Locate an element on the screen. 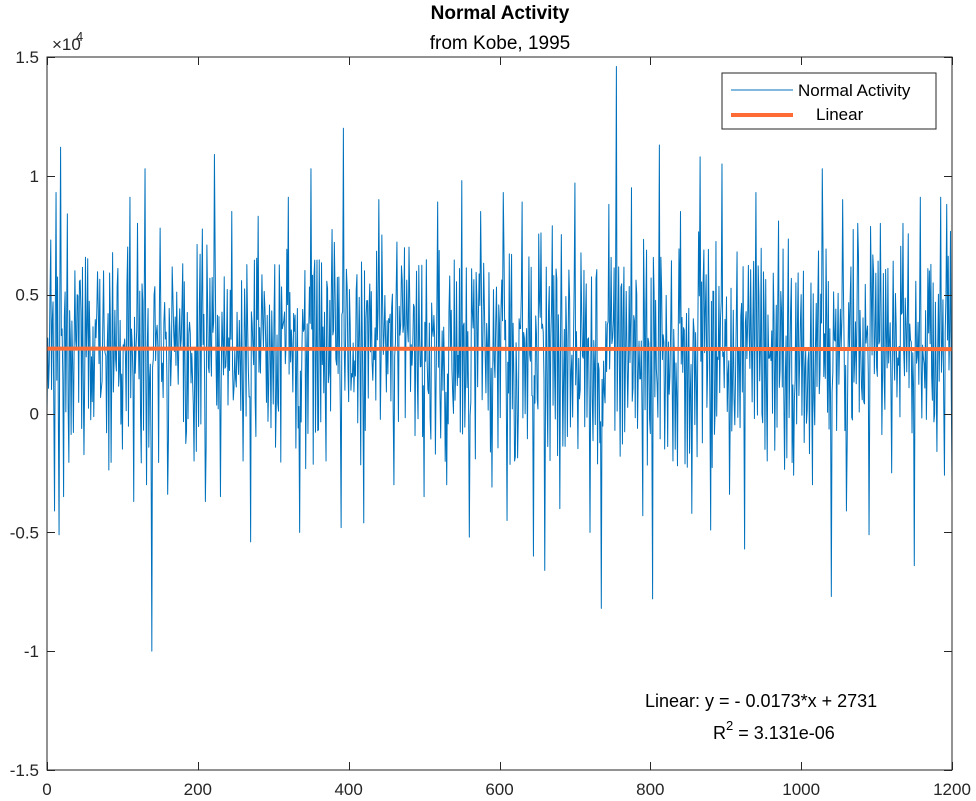 The width and height of the screenshot is (976, 801). x-tick-label: 400 is located at coordinates (348, 789).